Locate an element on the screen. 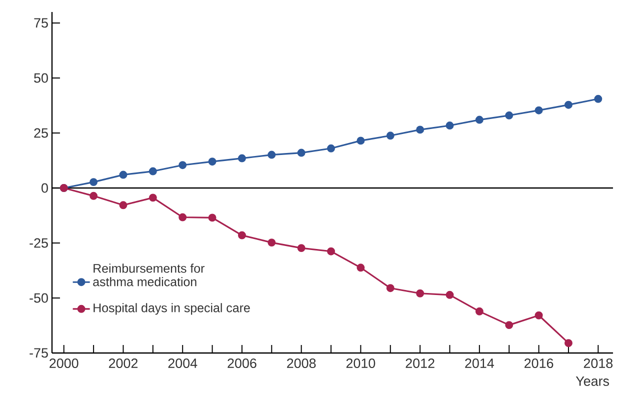  x-tick-label: 2012 is located at coordinates (420, 363).